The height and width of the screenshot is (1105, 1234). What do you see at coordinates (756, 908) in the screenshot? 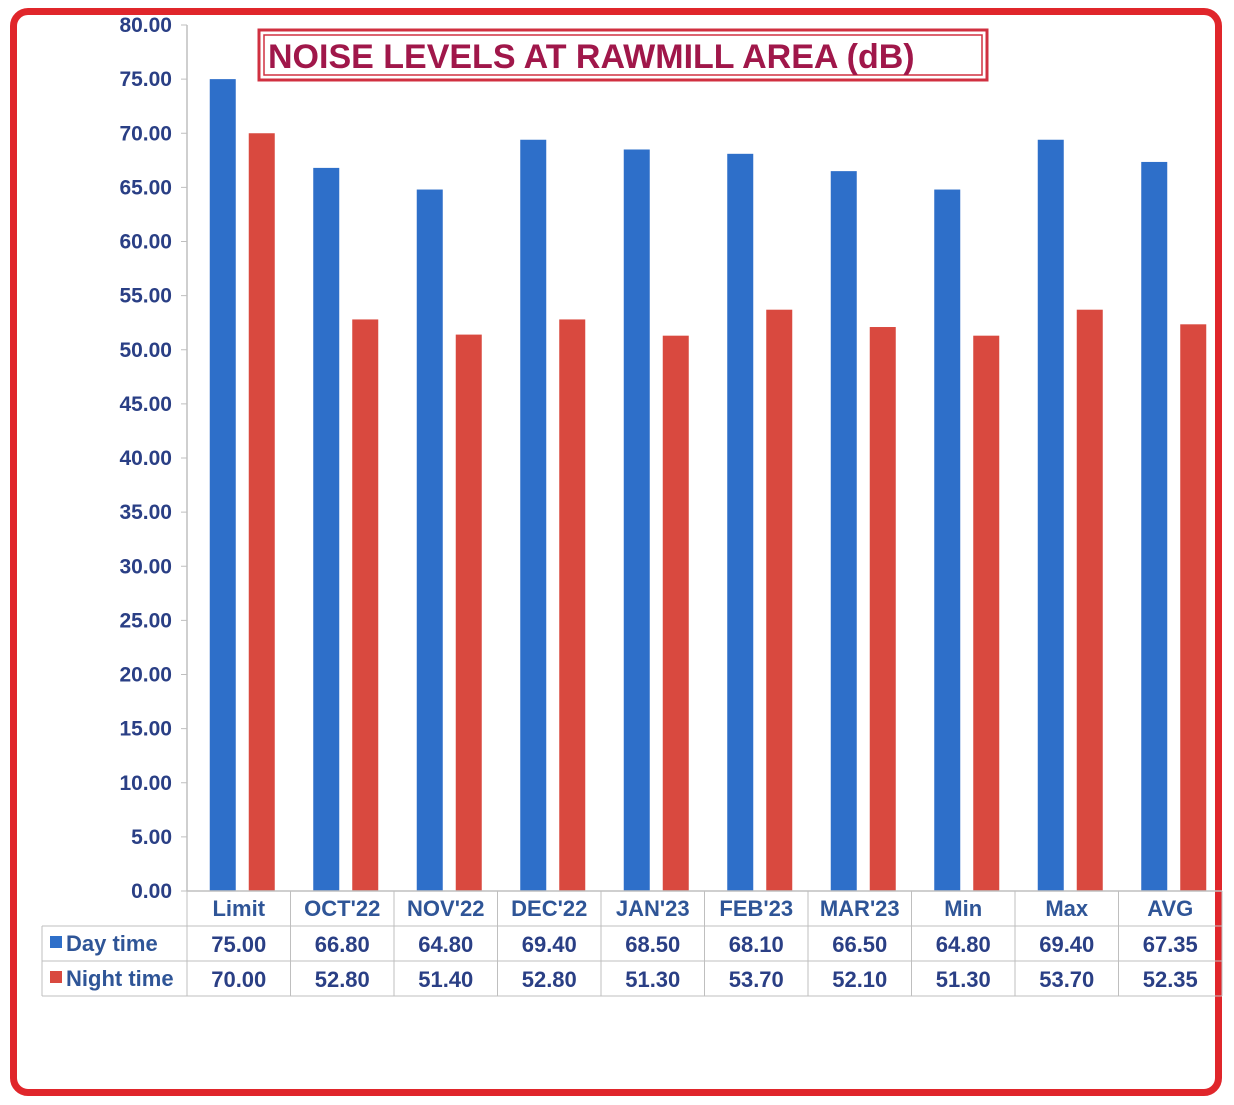
I see `x-category-label: FEB'23` at bounding box center [756, 908].